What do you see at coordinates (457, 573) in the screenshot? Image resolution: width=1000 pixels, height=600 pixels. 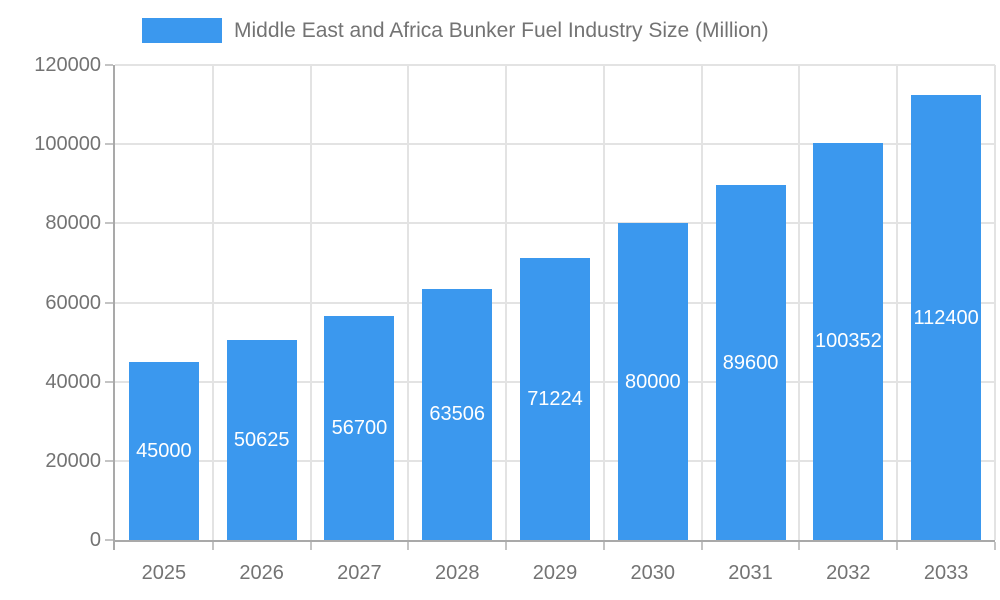 I see `x-axis-label: 2028` at bounding box center [457, 573].